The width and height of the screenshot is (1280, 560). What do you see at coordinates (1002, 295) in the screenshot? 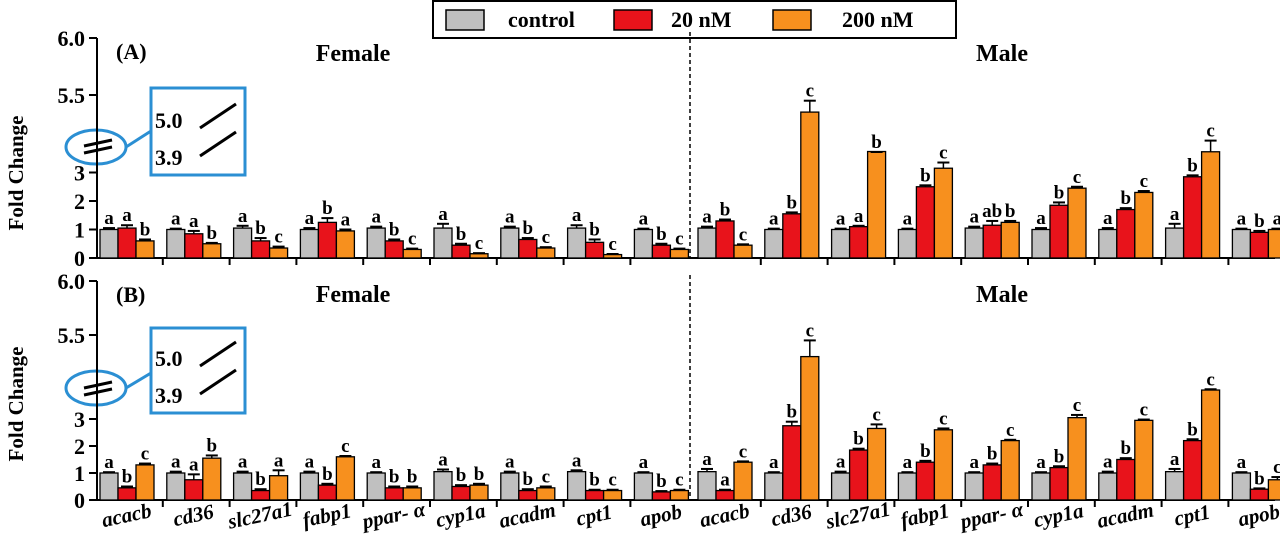
I see `panel-b-male-title: Male` at bounding box center [1002, 295].